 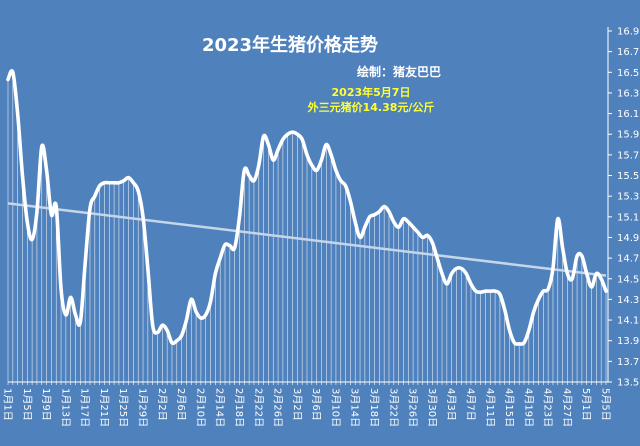 I want to click on y-tick-label: 14.7, so click(x=628, y=259).